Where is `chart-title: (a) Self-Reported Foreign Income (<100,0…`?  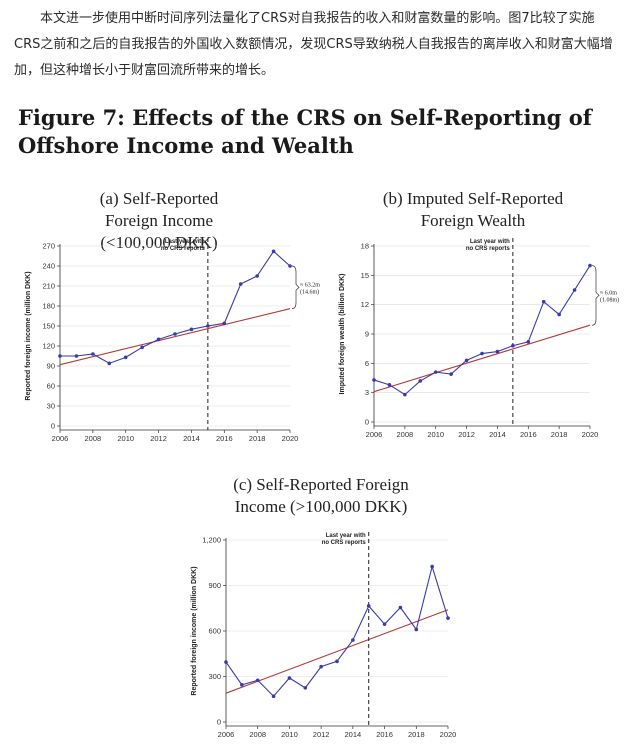
chart-title: (a) Self-Reported Foreign Income (<100,0… is located at coordinates (159, 220).